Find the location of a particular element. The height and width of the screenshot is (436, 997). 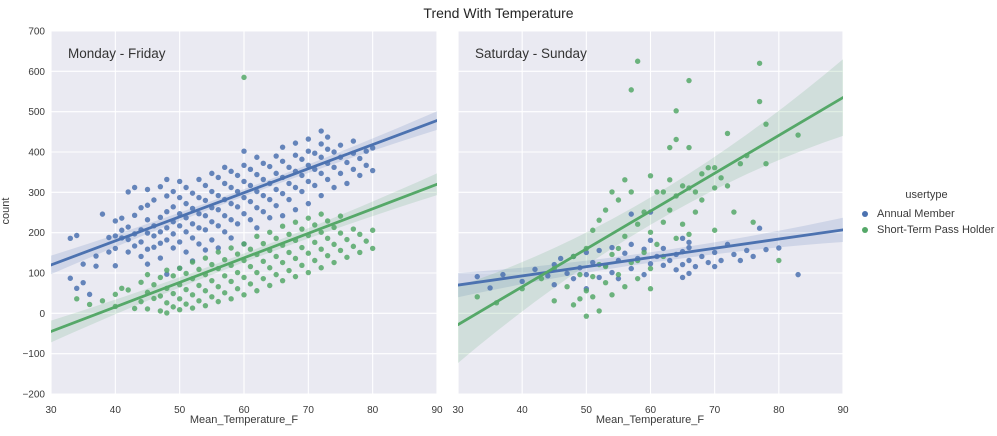

x-tick-label: 30 is located at coordinates (458, 410).